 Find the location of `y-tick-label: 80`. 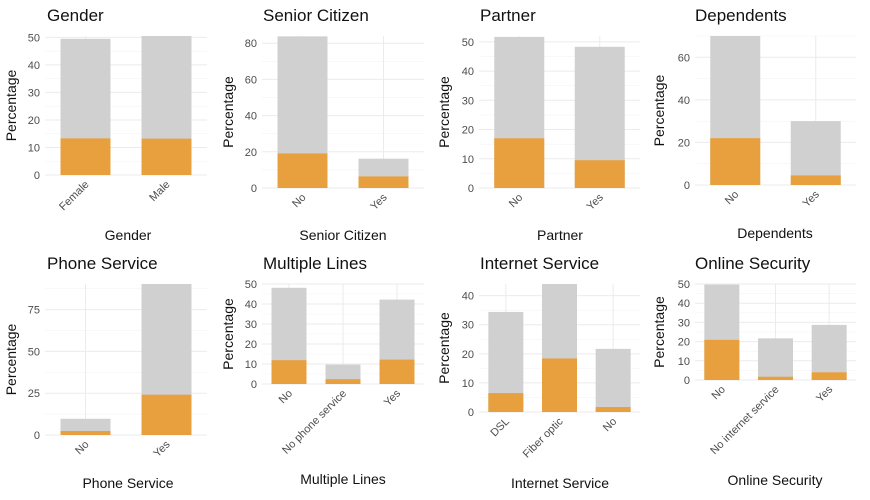

y-tick-label: 80 is located at coordinates (251, 44).